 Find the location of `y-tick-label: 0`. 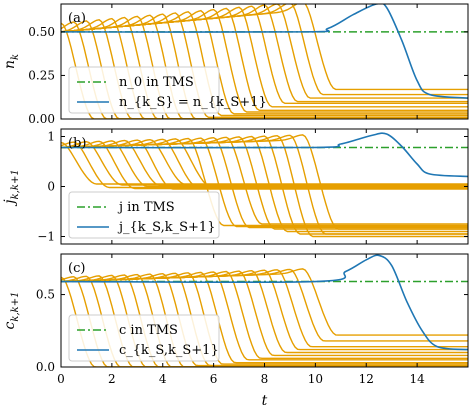

y-tick-label: 0 is located at coordinates (51, 187).